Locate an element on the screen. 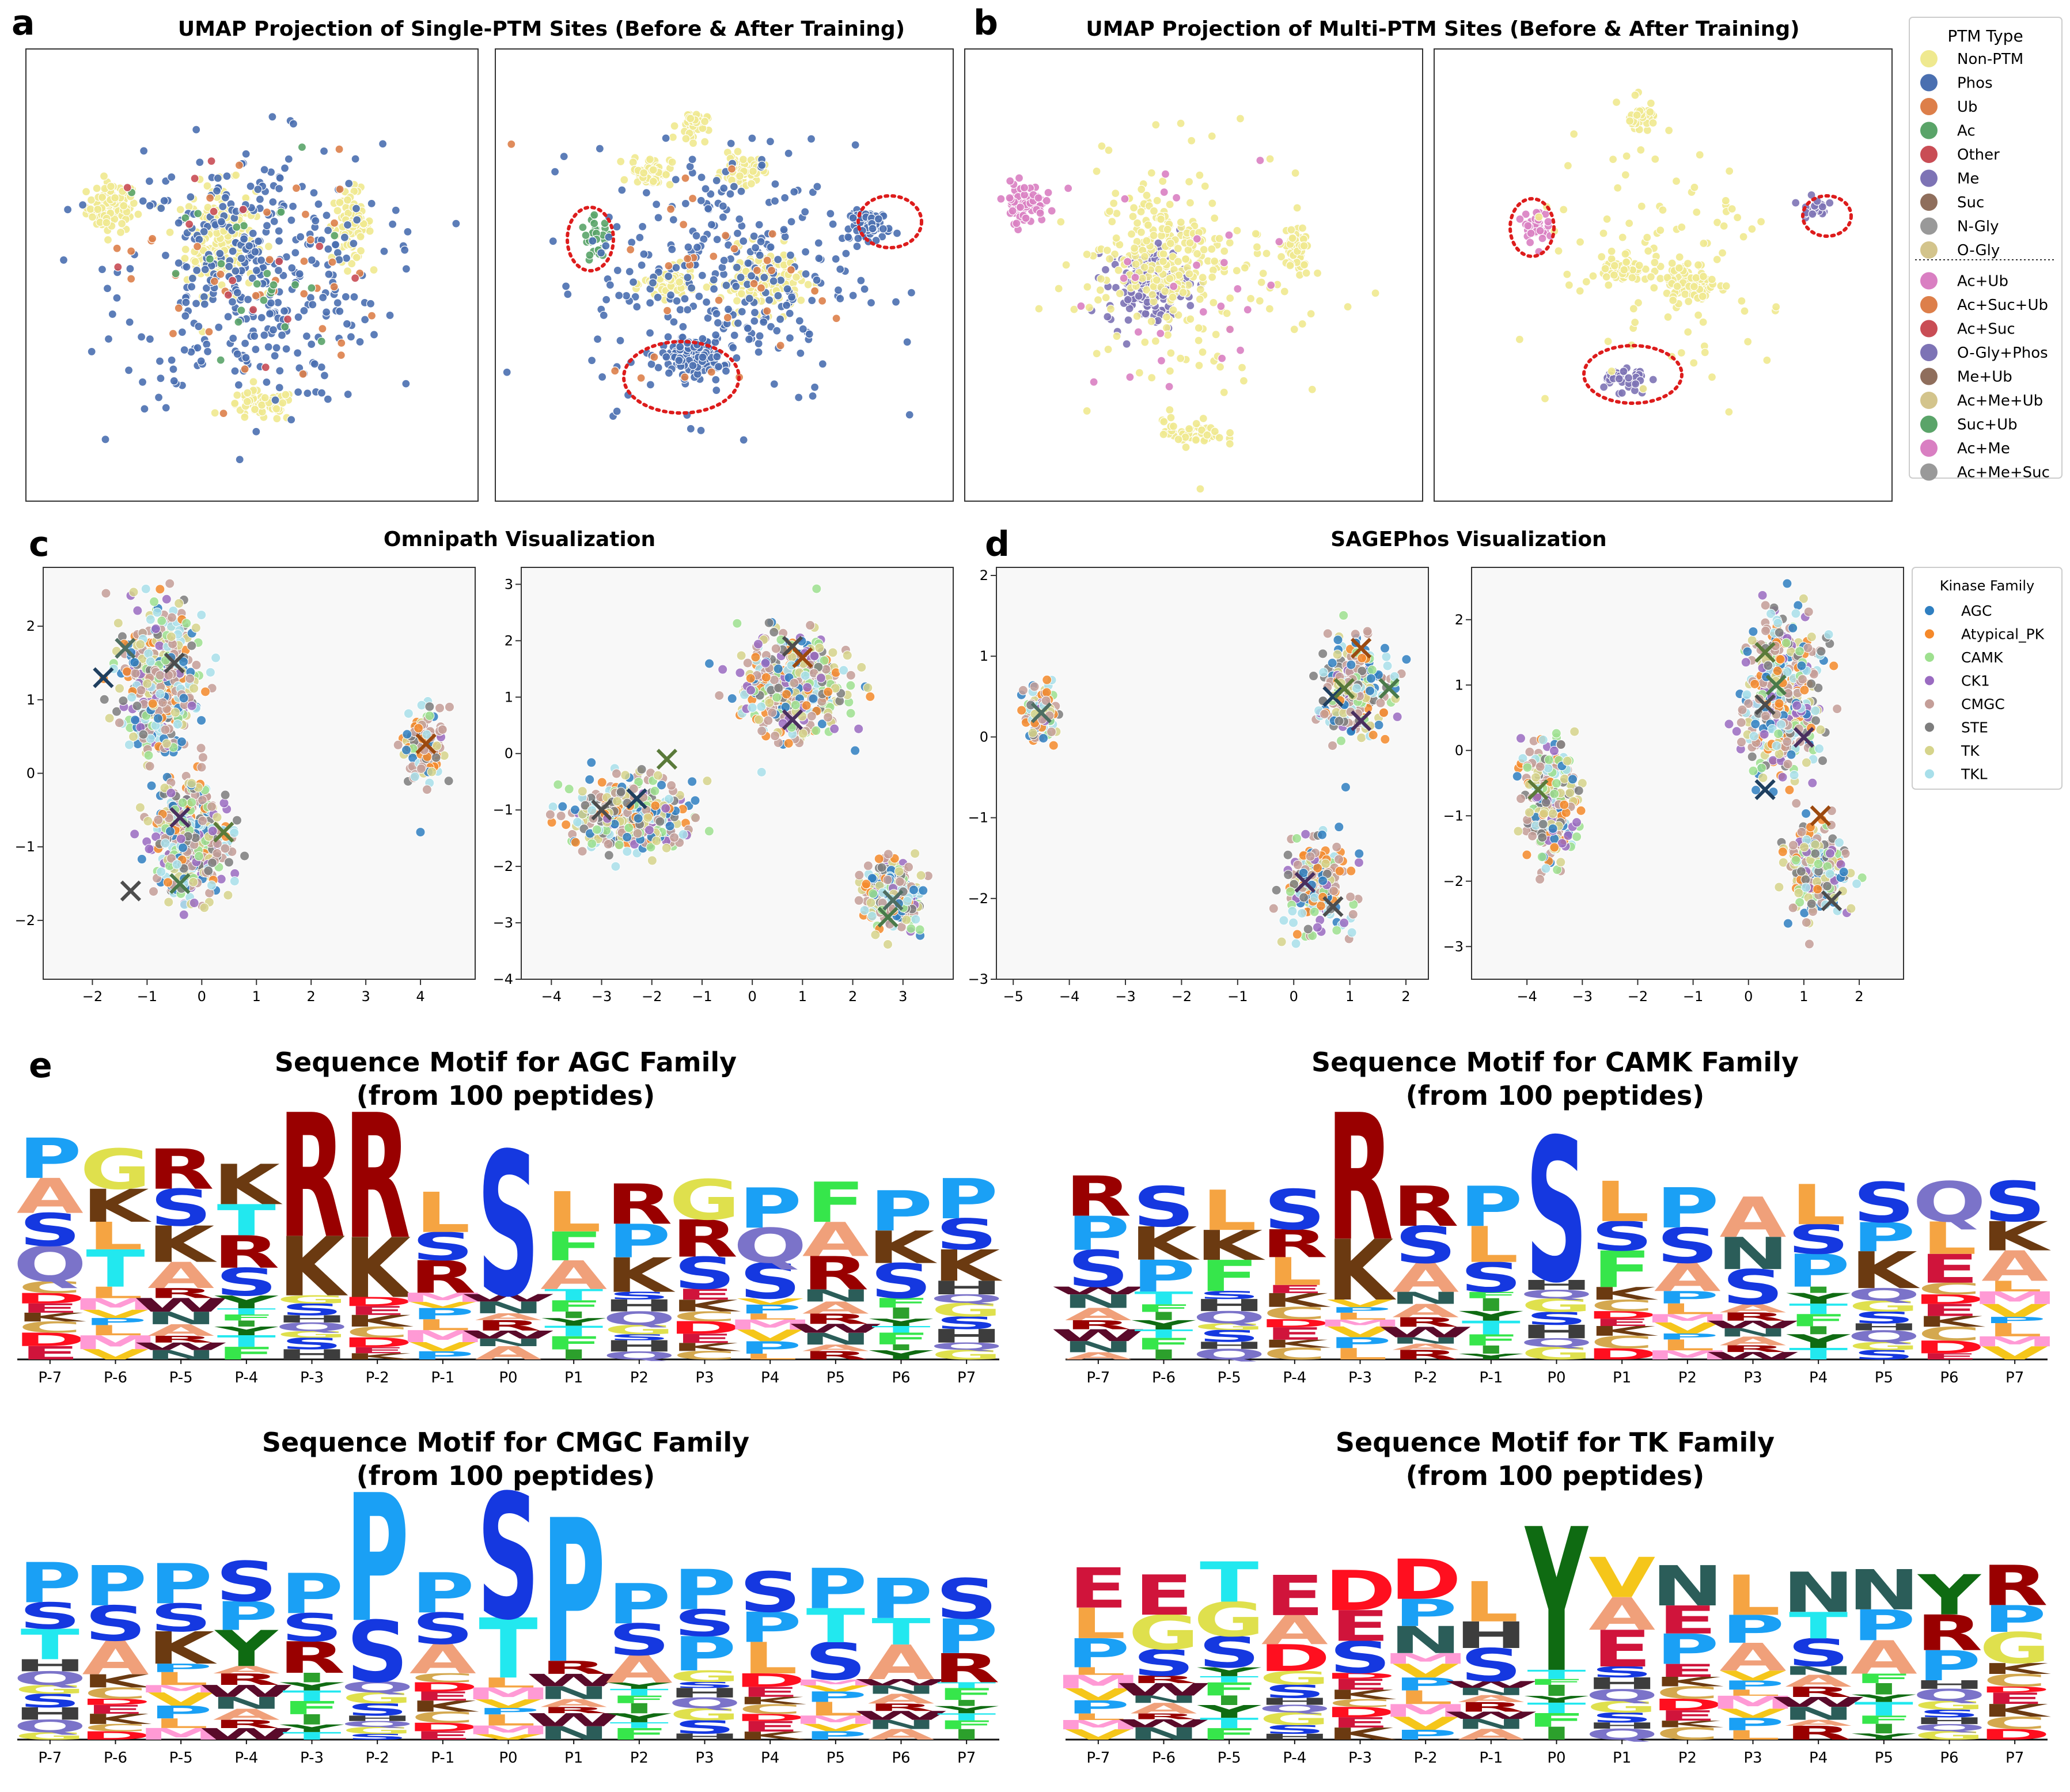 This screenshot has height=1792, width=2070. x-tick-label: −1 is located at coordinates (702, 996).